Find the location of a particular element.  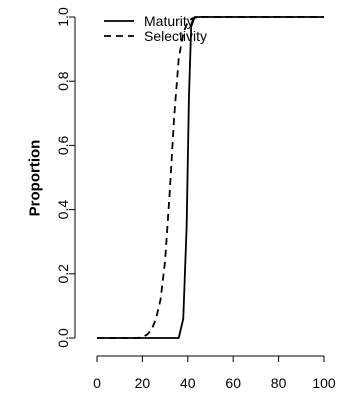

y-axis: 0.0 0.2 0.4 0.6 0.8 1.0 is located at coordinates (65, 177).